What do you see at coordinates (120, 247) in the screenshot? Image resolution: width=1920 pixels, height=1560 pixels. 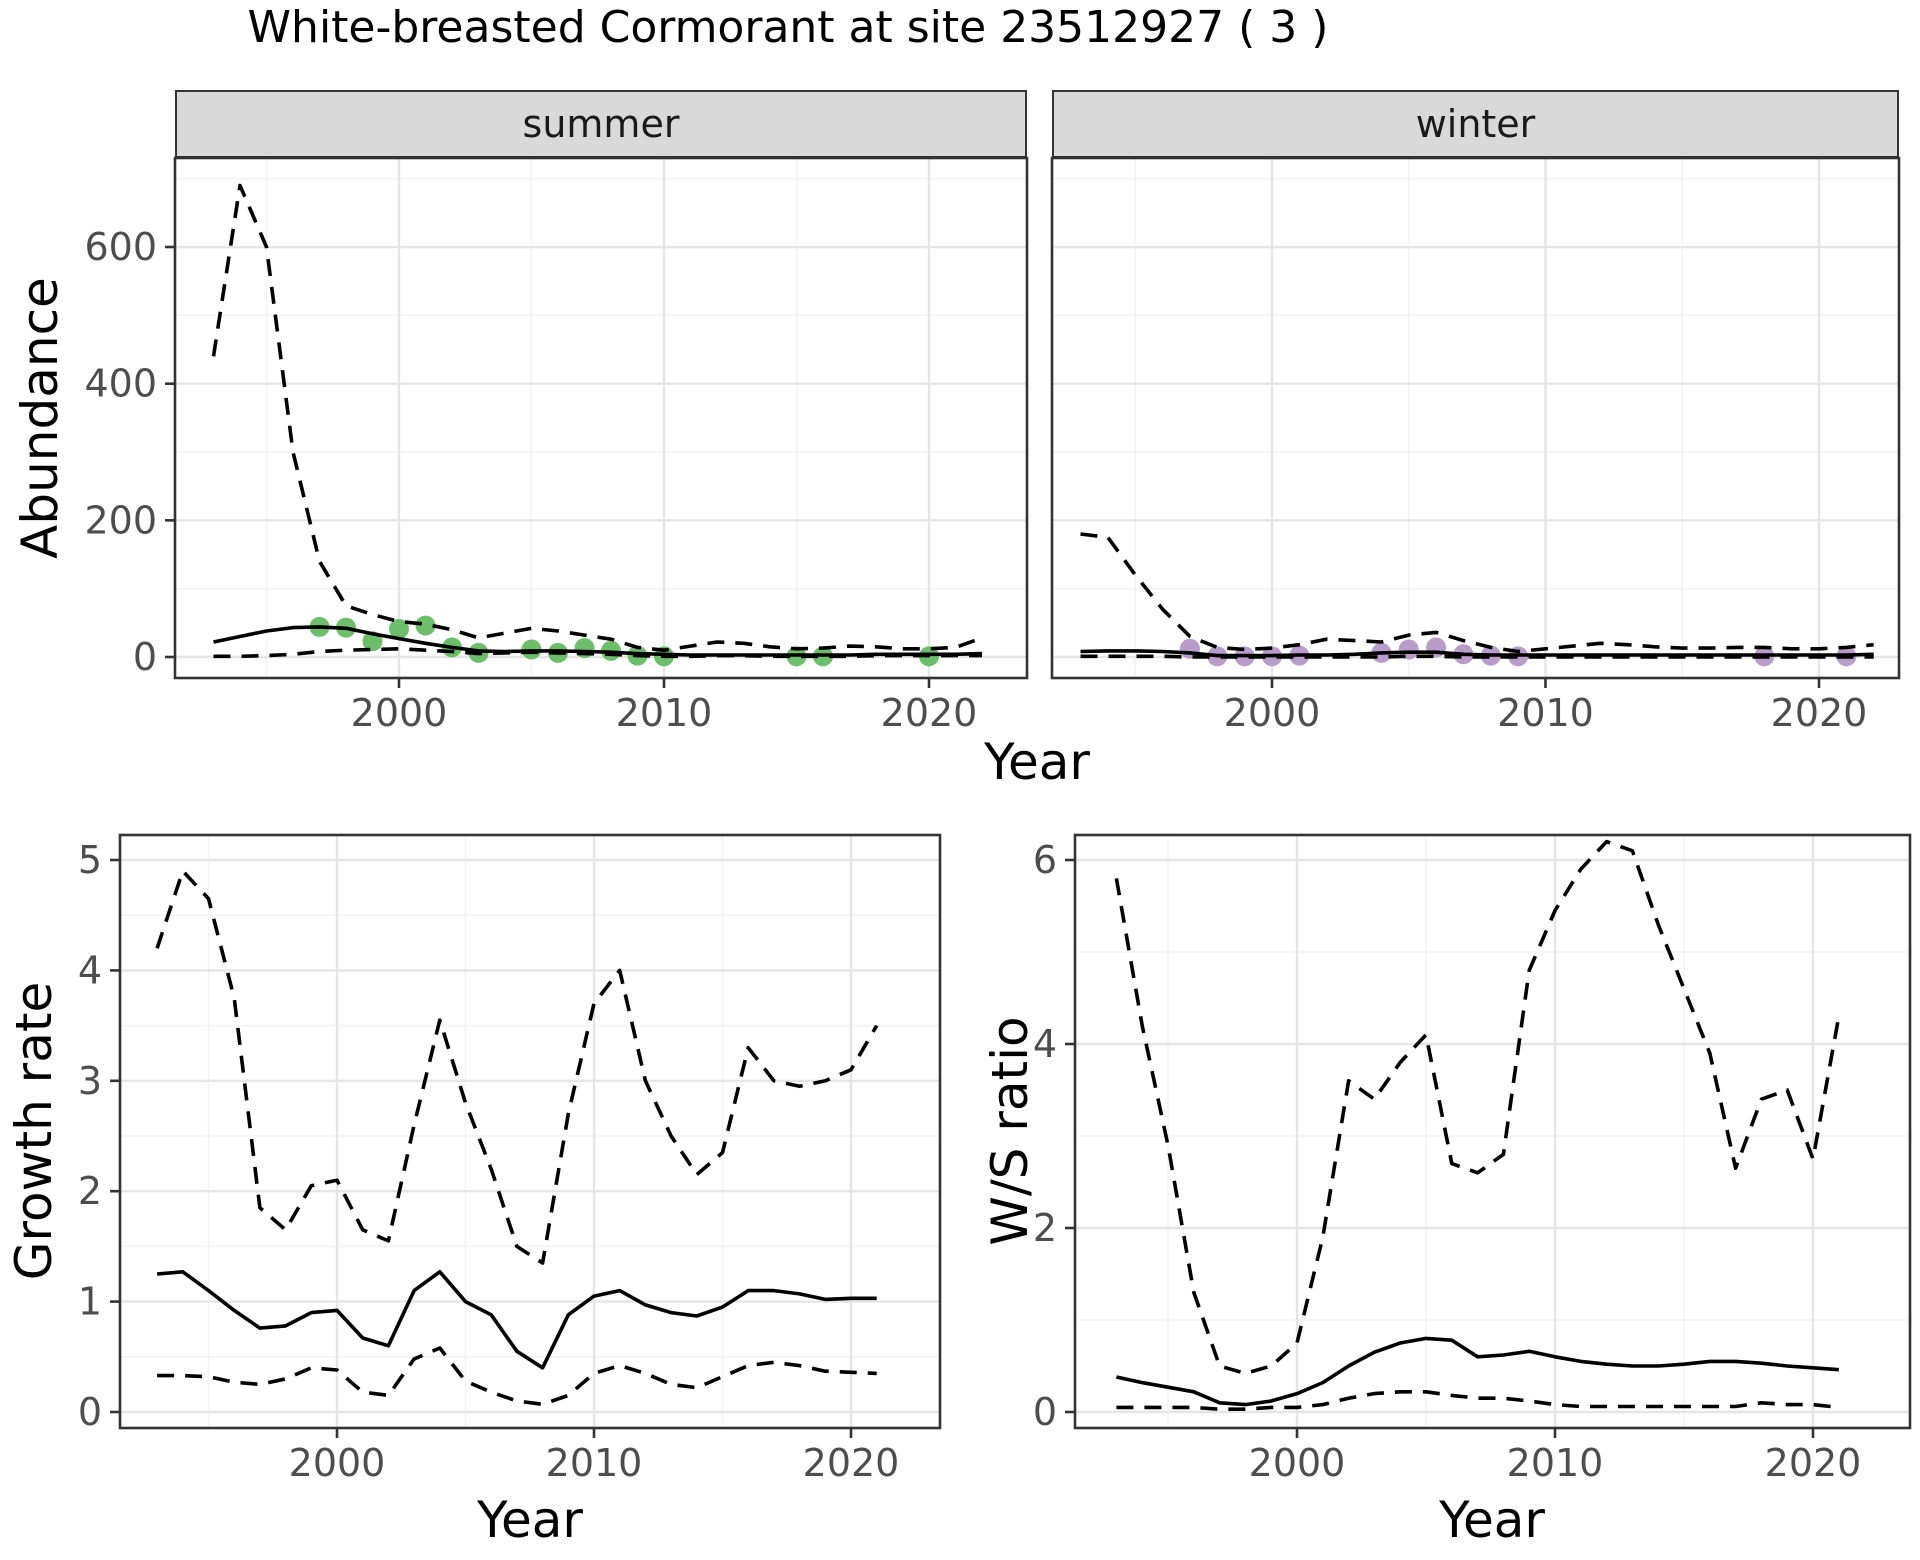 I see `y-tick-label: 600` at bounding box center [120, 247].